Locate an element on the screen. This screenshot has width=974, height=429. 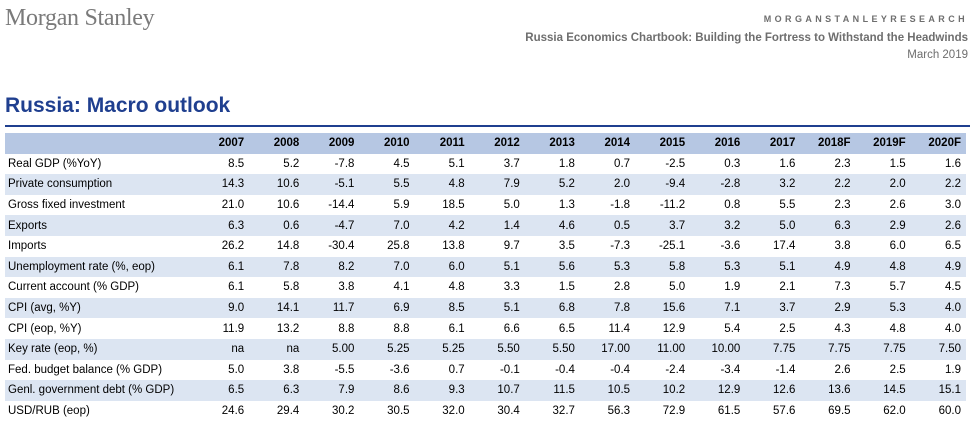
table-cell: 11.5 is located at coordinates (552, 390).